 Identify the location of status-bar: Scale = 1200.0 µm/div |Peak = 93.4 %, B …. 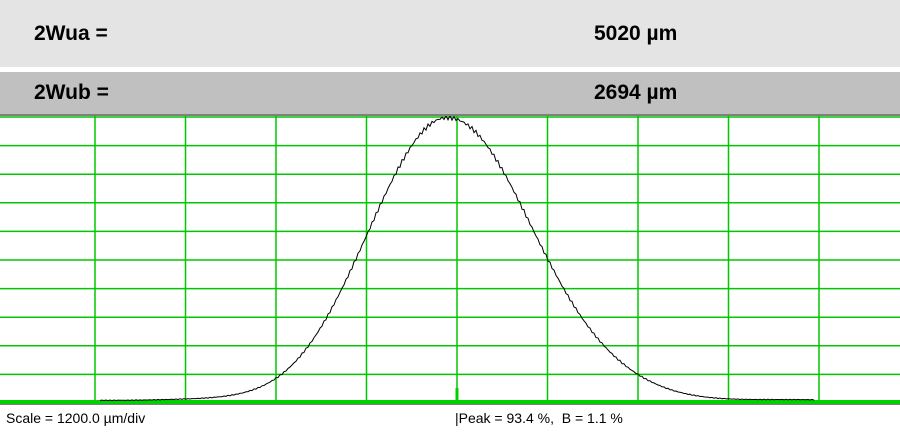
(450, 418).